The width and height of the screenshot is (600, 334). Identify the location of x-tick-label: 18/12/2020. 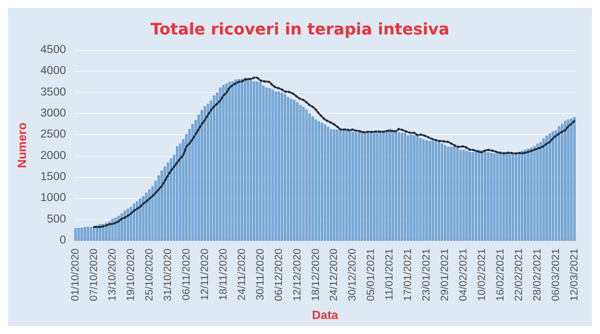
(316, 275).